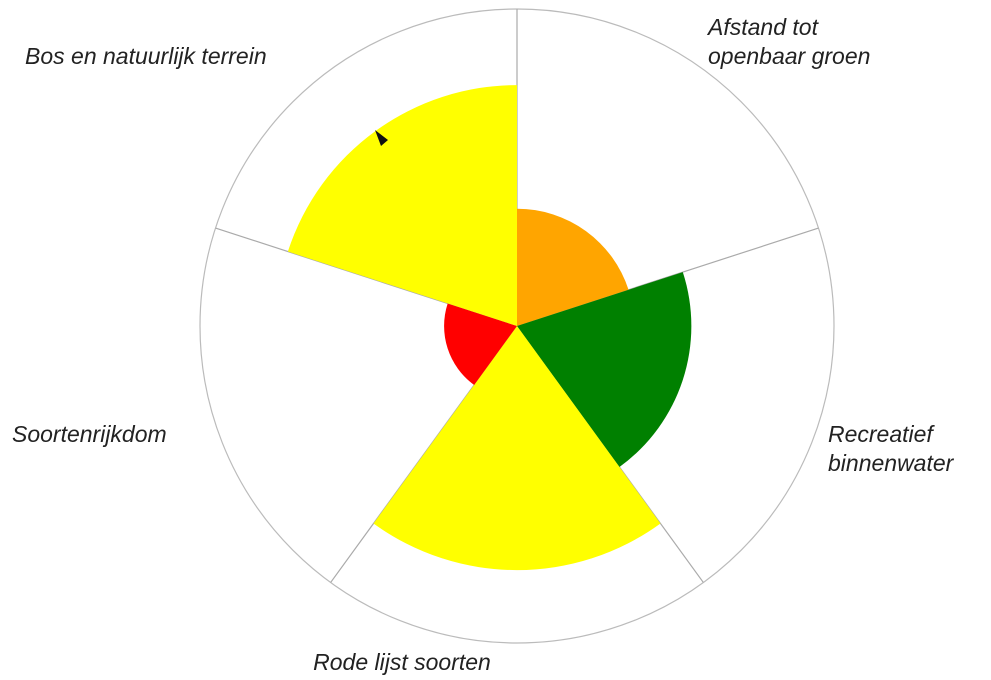 The height and width of the screenshot is (680, 991). I want to click on category-label: openbaar groen, so click(789, 56).